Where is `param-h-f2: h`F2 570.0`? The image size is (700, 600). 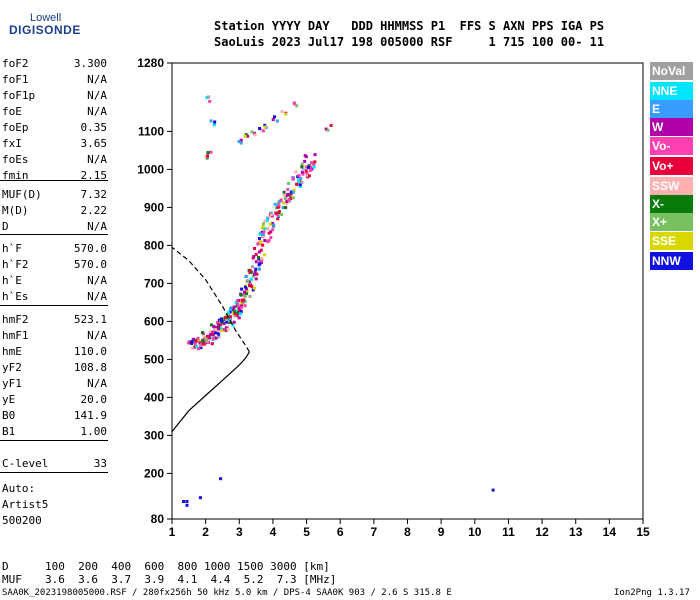 param-h-f2: h`F2 570.0 is located at coordinates (54, 265).